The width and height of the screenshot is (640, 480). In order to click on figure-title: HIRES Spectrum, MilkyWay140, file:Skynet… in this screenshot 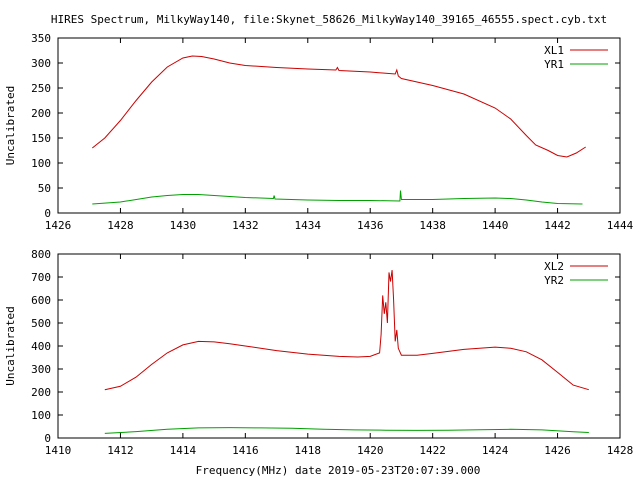, I will do `click(329, 19)`.